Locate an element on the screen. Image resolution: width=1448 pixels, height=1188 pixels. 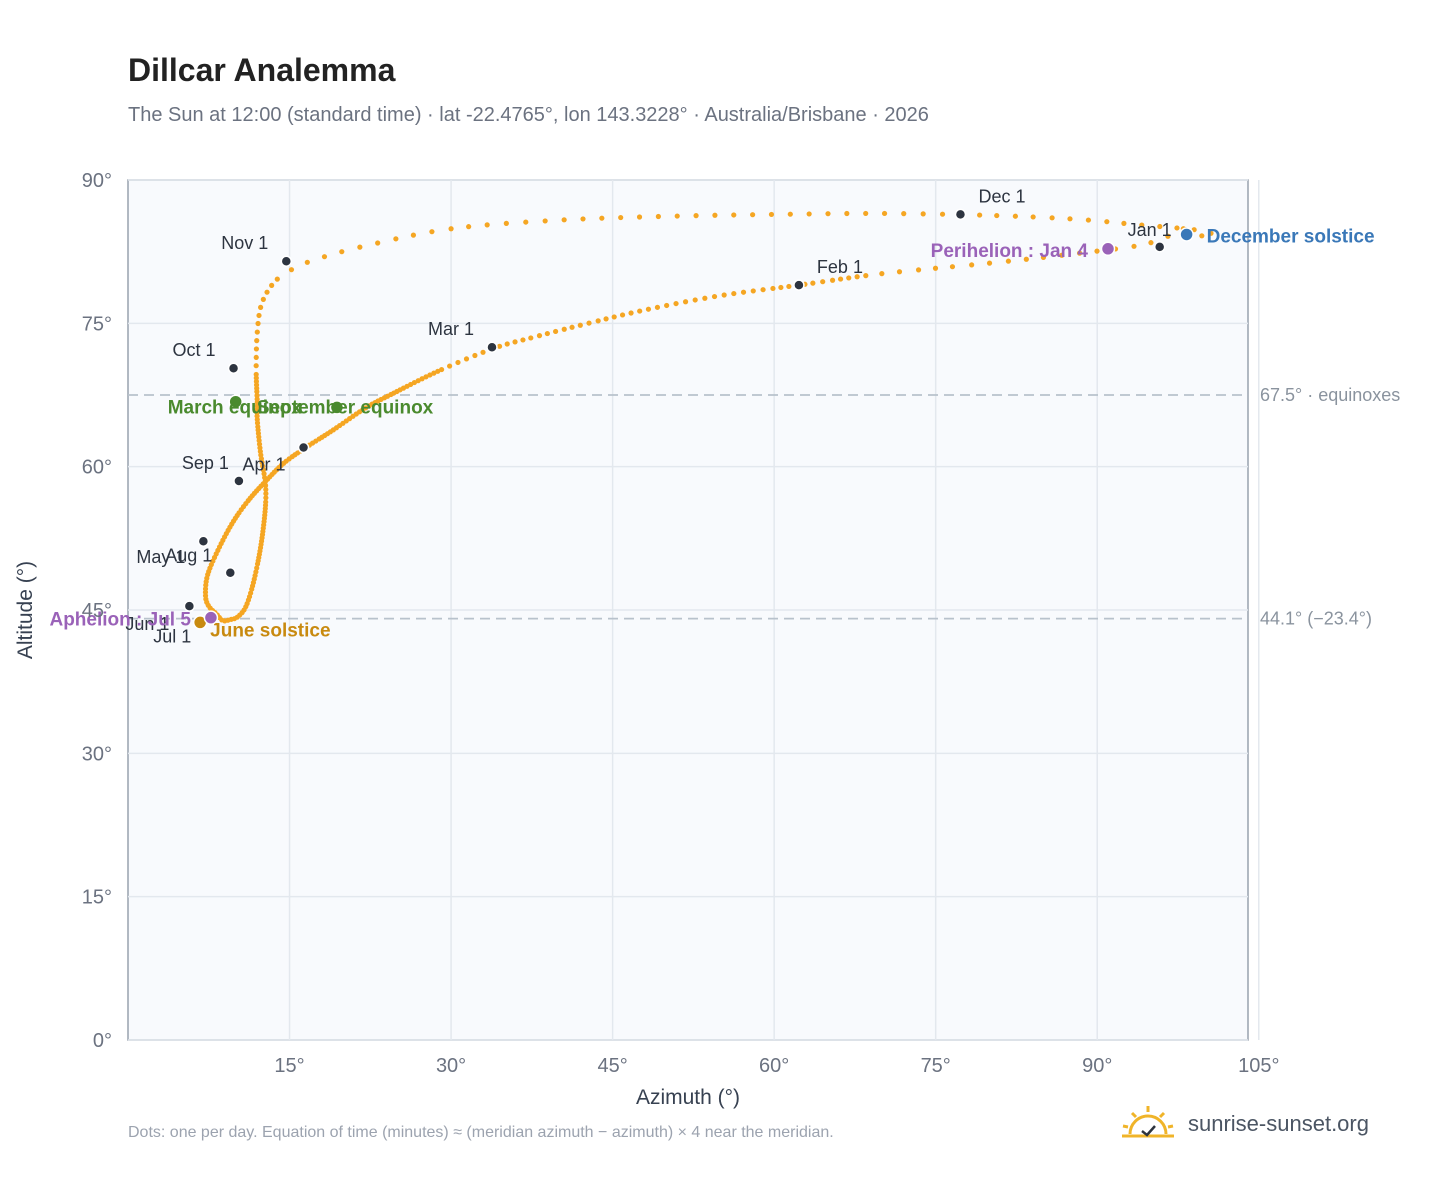
month-label: Oct 1 is located at coordinates (194, 350).